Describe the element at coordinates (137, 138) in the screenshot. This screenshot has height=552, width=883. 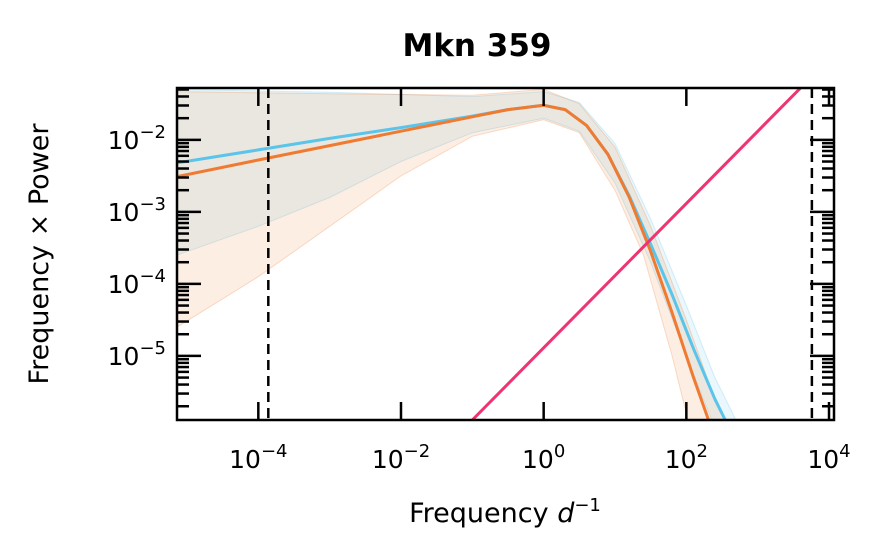
I see `y-tick-label: 10⁻²` at that location.